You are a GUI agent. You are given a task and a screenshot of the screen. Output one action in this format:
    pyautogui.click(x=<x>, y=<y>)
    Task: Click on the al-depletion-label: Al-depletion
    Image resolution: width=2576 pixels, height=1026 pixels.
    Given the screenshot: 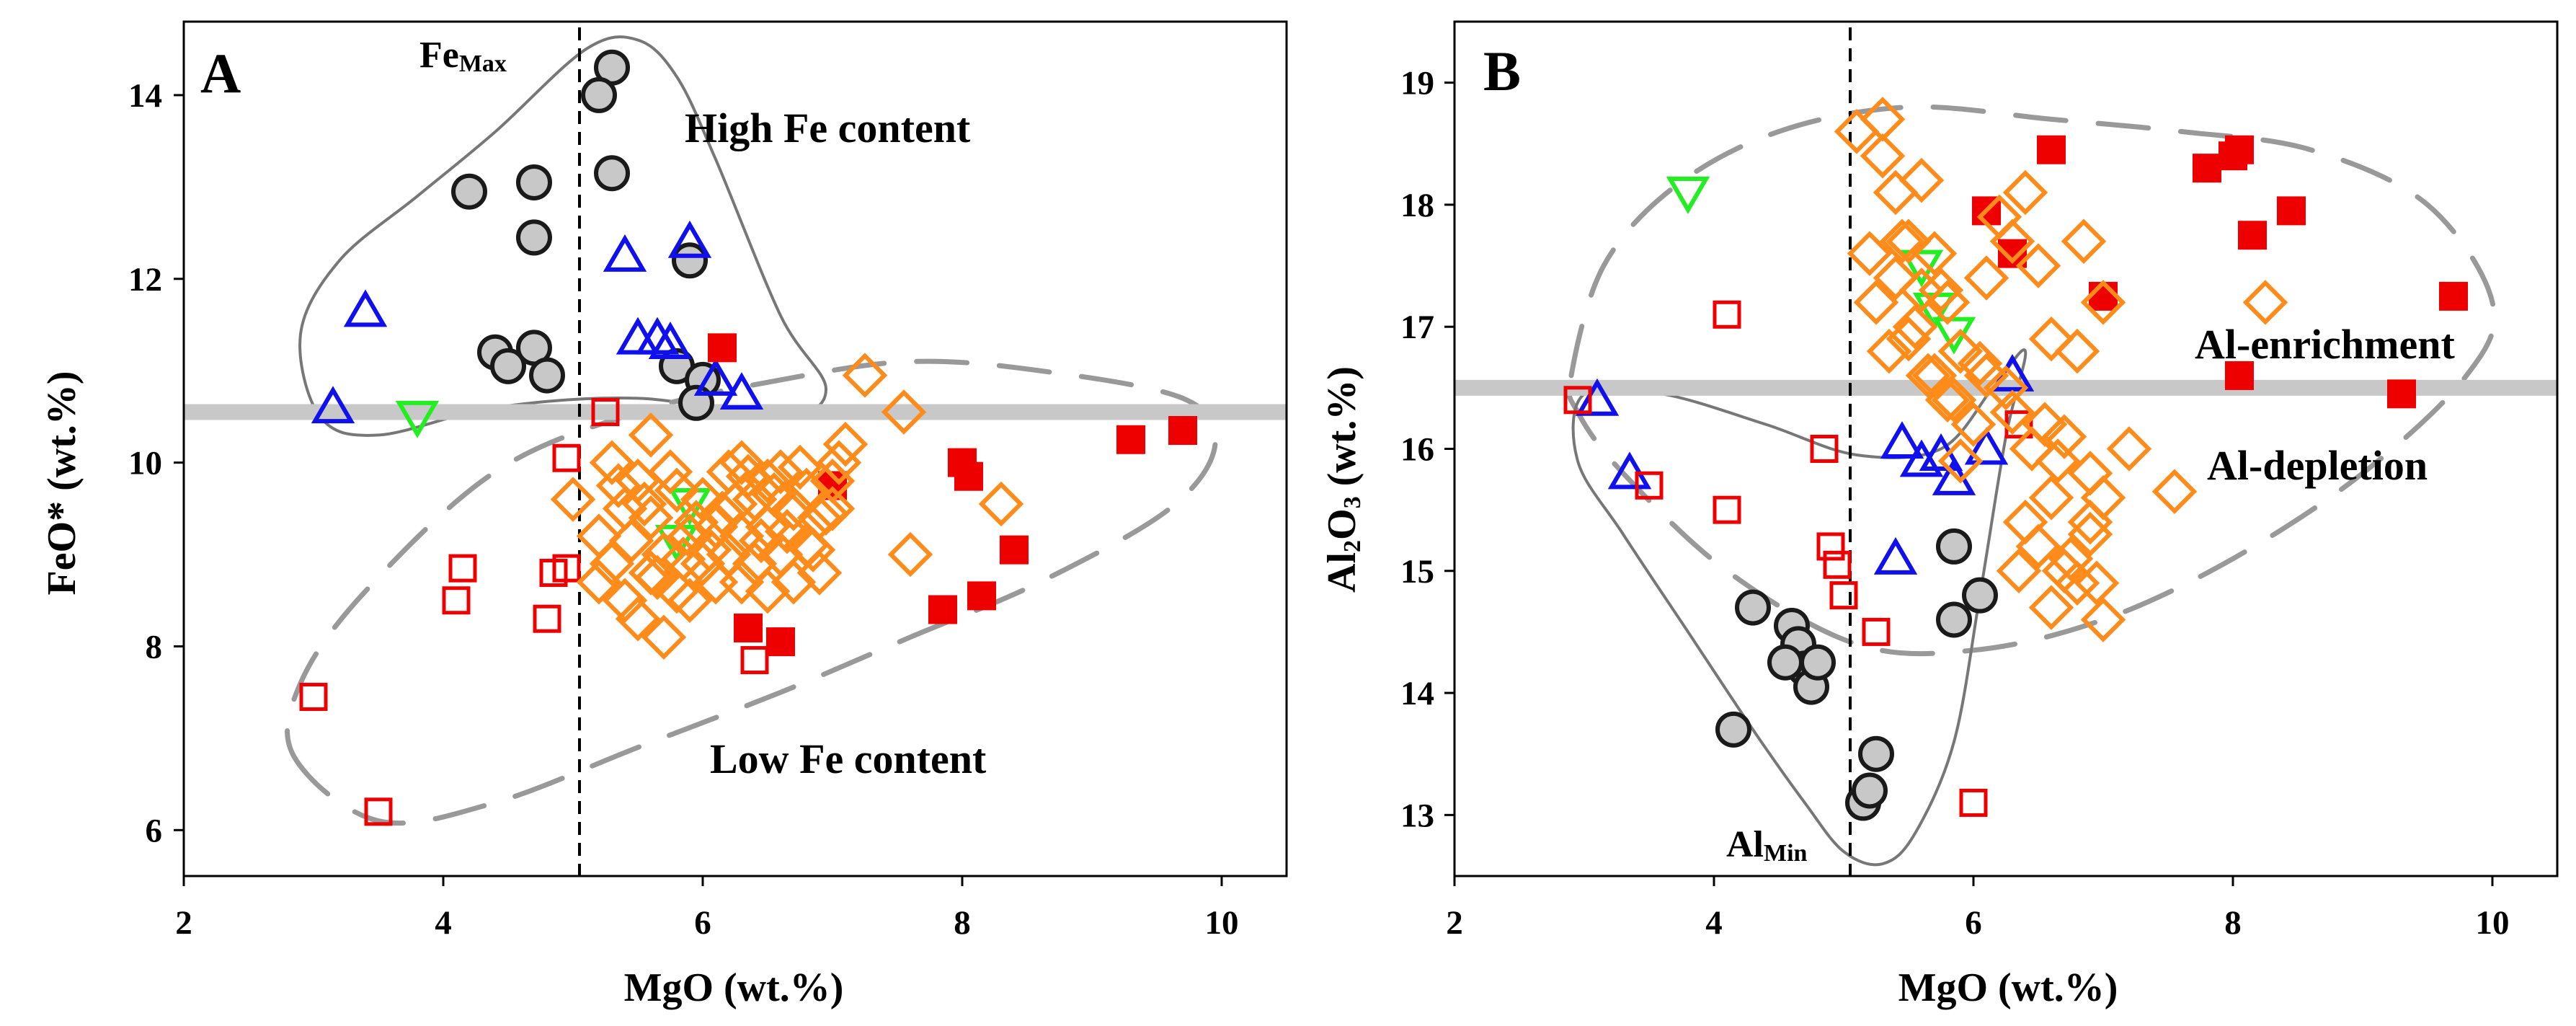 What is the action you would take?
    pyautogui.click(x=2317, y=465)
    